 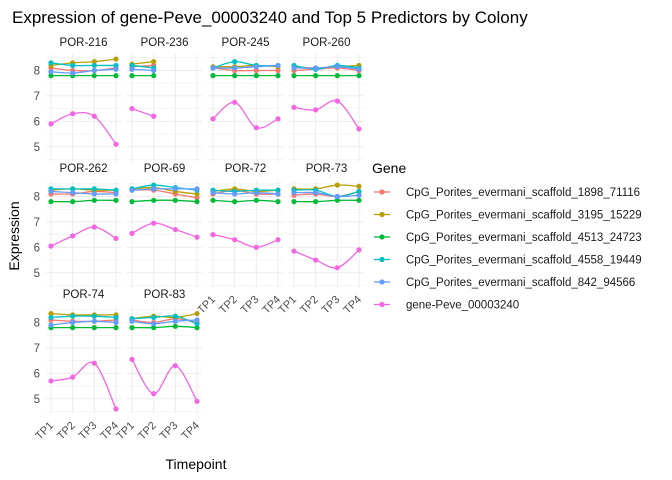 What do you see at coordinates (165, 43) in the screenshot?
I see `facet-strip-label: POR-236` at bounding box center [165, 43].